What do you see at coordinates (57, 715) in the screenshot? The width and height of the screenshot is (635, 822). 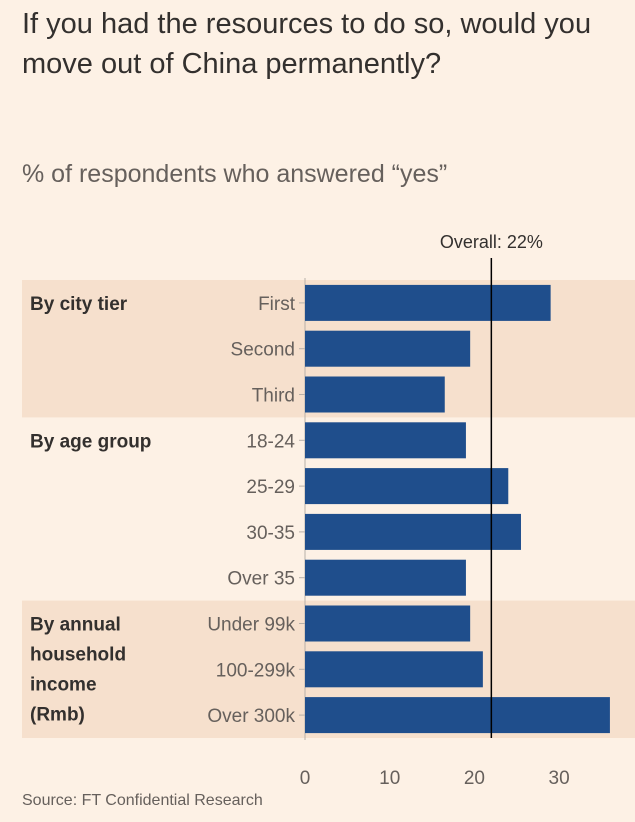 I see `group-label: (Rmb)` at bounding box center [57, 715].